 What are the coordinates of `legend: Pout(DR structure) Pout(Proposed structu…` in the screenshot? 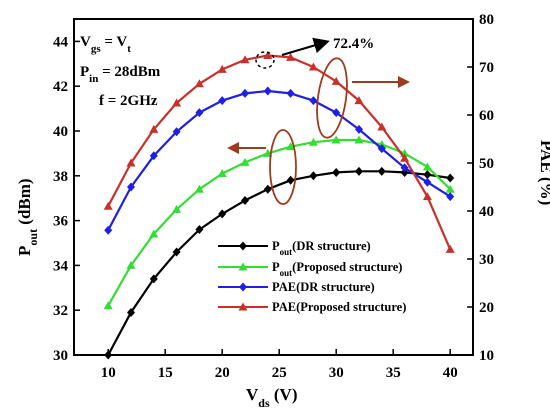 It's located at (312, 276).